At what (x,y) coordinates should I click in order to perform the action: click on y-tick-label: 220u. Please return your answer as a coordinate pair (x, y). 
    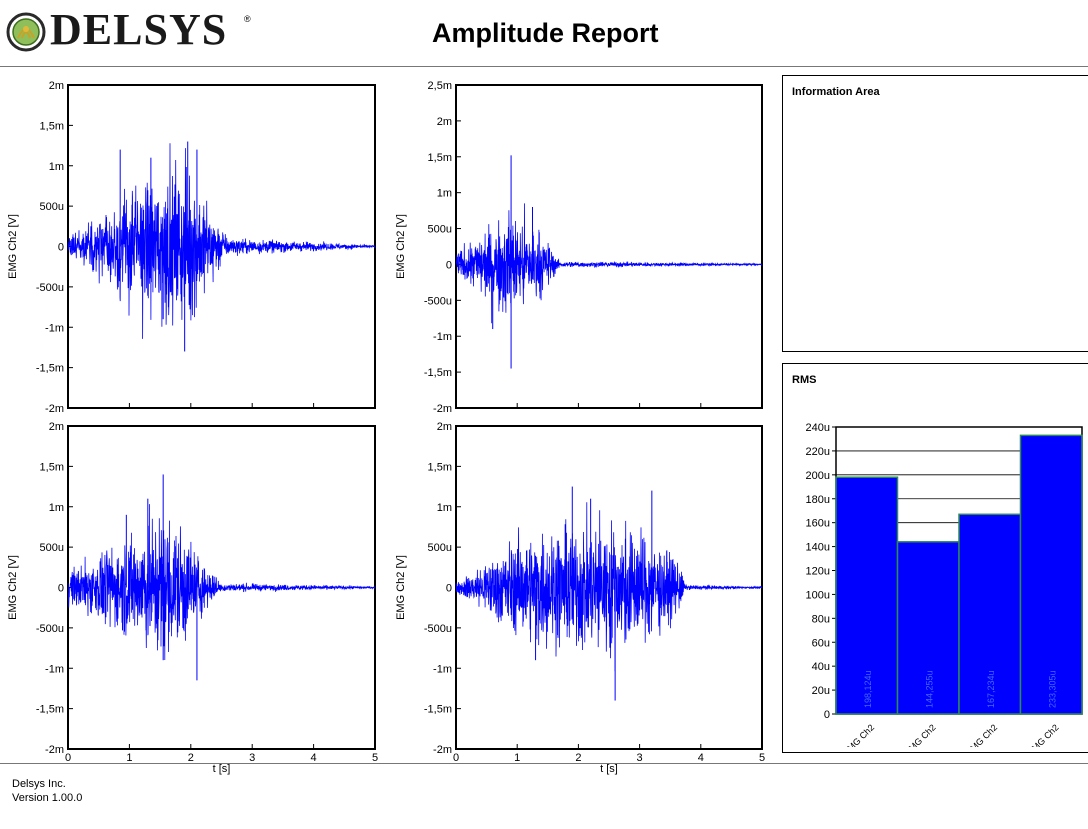
    Looking at the image, I should click on (818, 452).